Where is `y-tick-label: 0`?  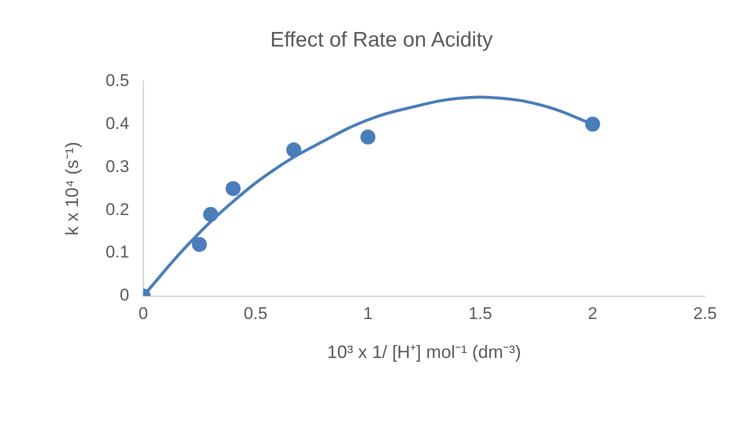 y-tick-label: 0 is located at coordinates (125, 295).